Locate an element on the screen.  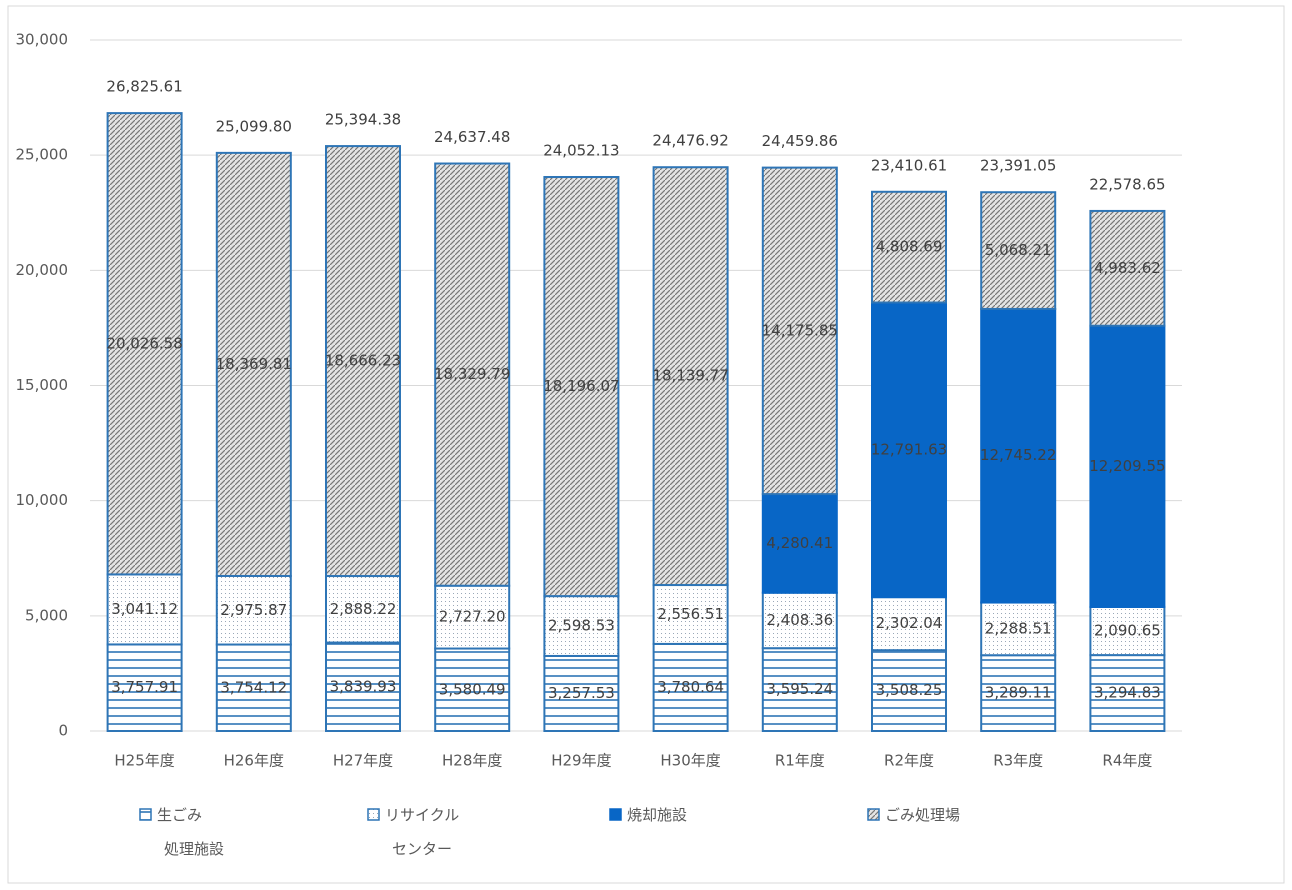
y-tick-label: 30,000 is located at coordinates (42, 40).